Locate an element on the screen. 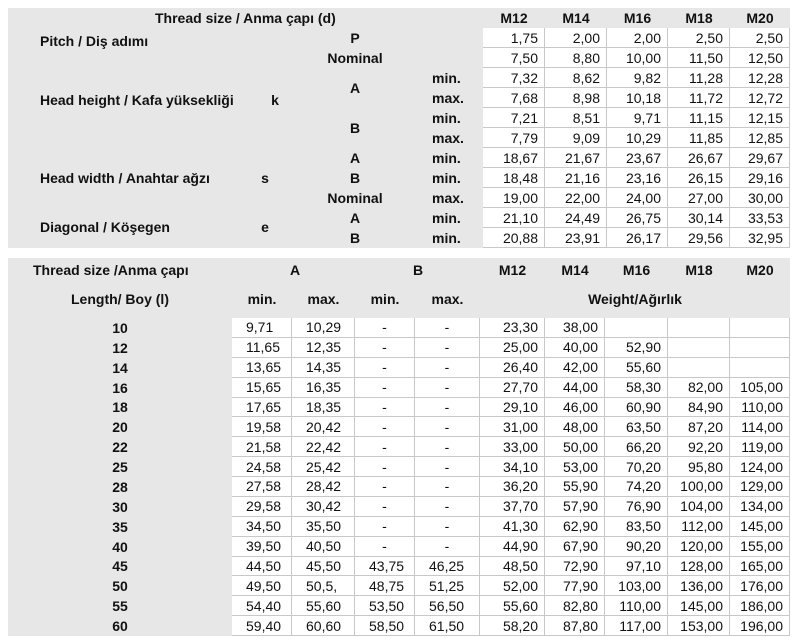  value-cell: 70,20 is located at coordinates (636, 467).